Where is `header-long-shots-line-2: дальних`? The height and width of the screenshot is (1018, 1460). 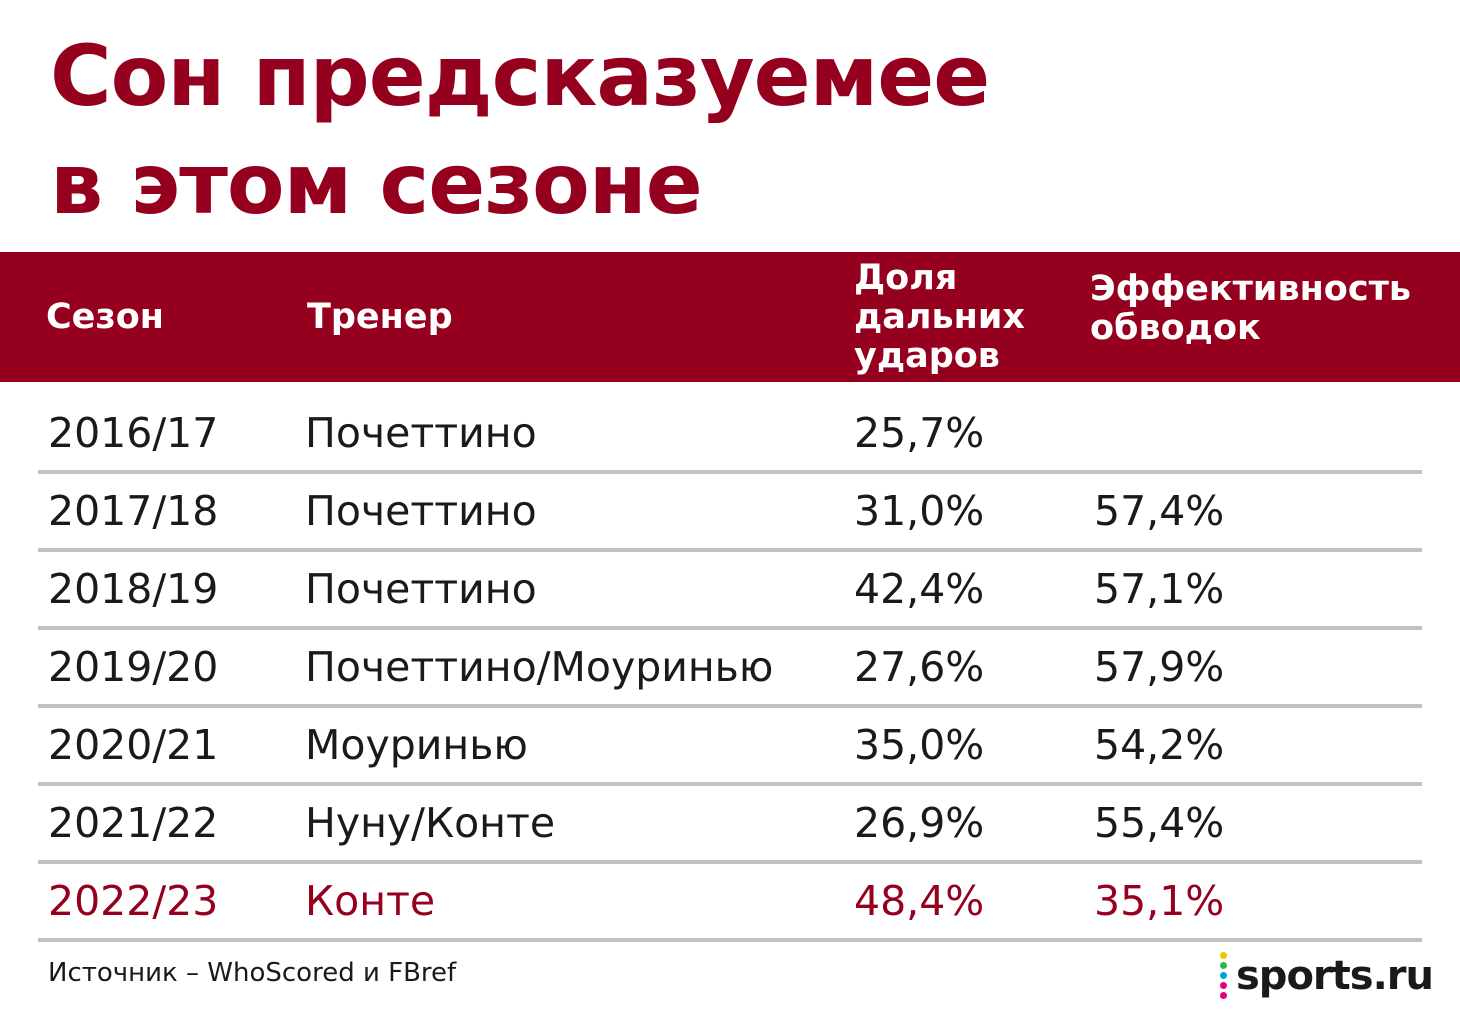
header-long-shots-line-2: дальних is located at coordinates (939, 316).